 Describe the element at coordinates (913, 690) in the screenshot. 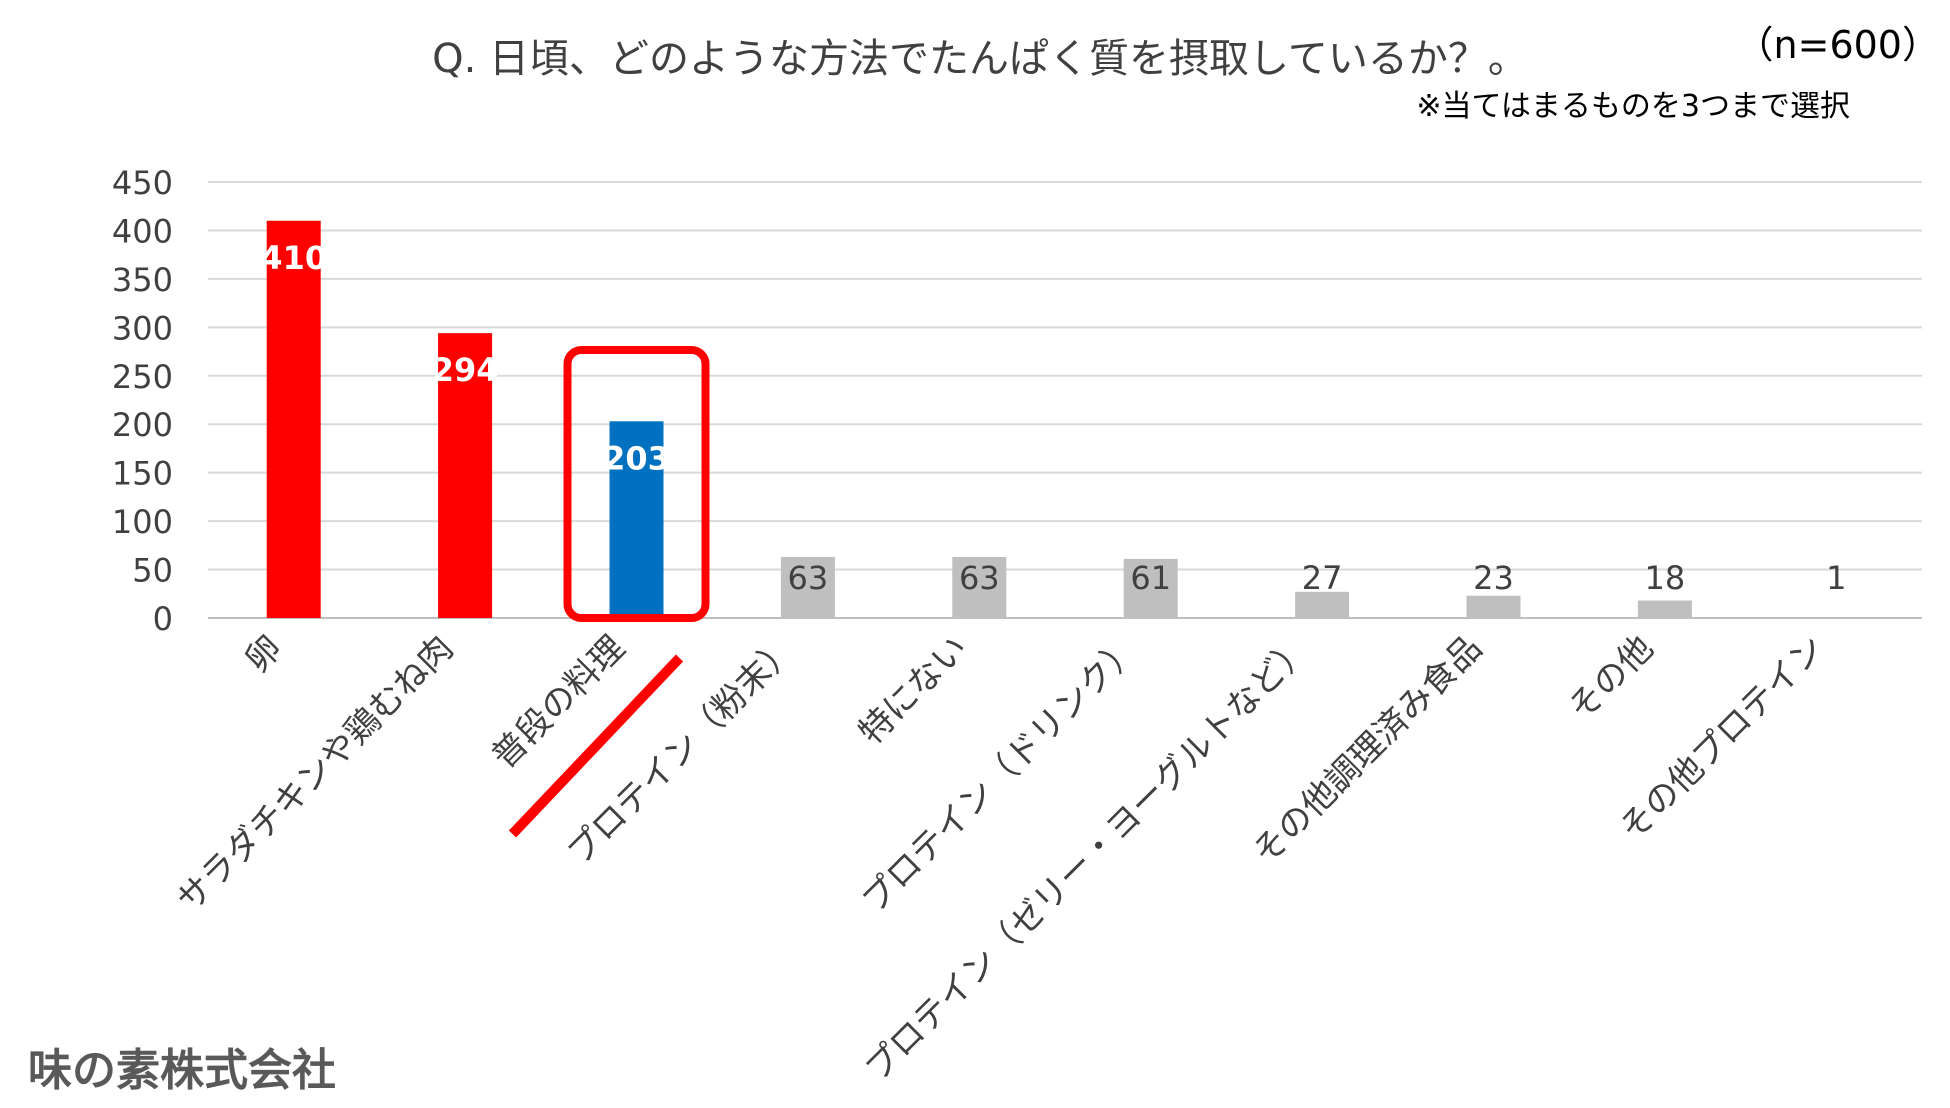

I see `x-tick-label: 特にない` at that location.